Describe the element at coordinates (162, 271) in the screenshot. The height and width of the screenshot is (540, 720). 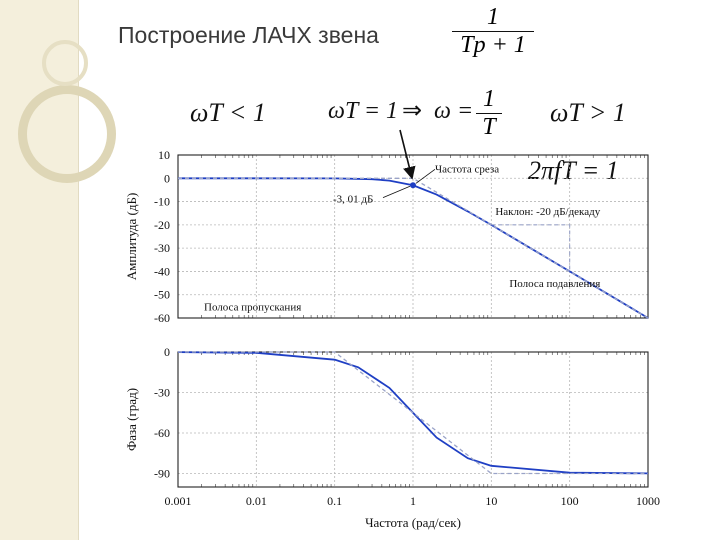
I see `magnitude-y-tick-label: -40` at that location.